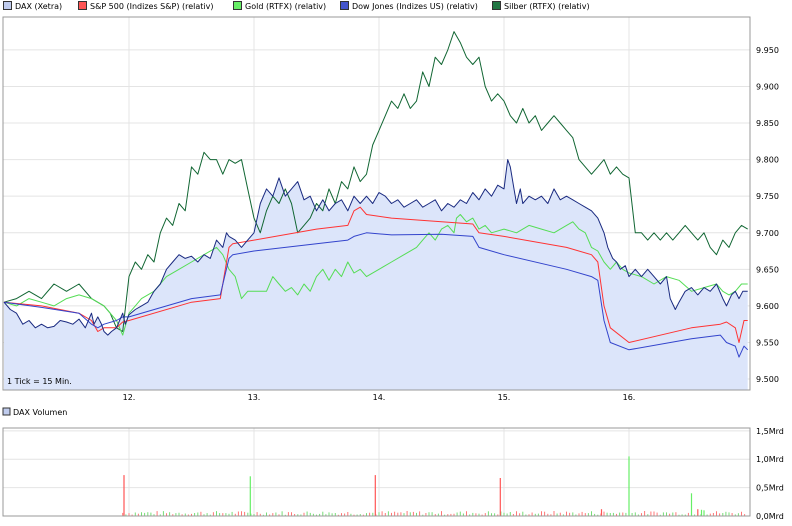 This screenshot has width=792, height=526. What do you see at coordinates (770, 488) in the screenshot?
I see `volume-y-tick-label: 0,5Mrd` at bounding box center [770, 488].